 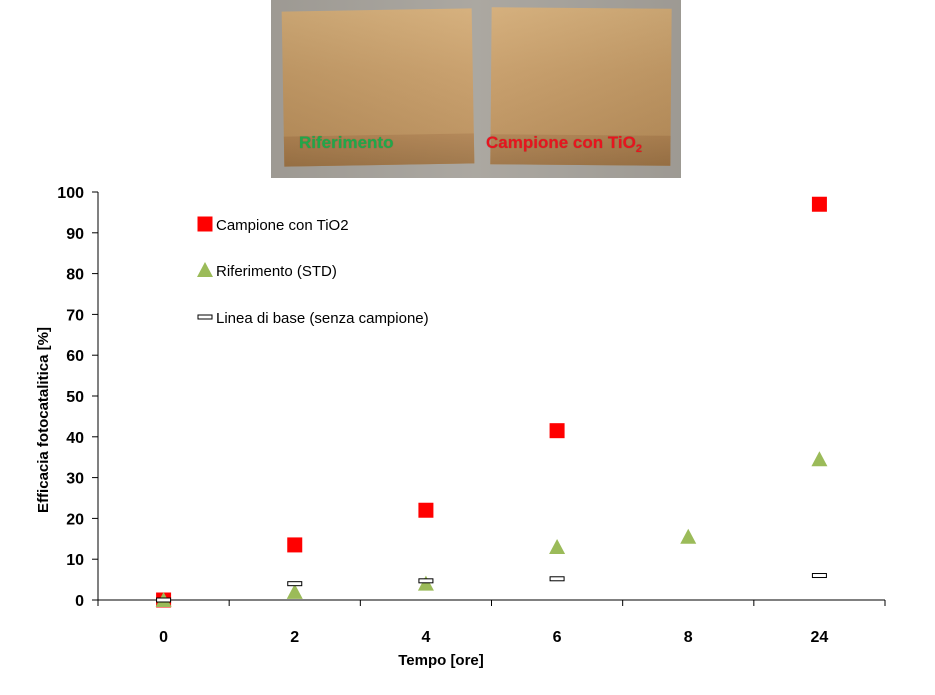 What do you see at coordinates (163, 637) in the screenshot?
I see `x-tick-label: 0` at bounding box center [163, 637].